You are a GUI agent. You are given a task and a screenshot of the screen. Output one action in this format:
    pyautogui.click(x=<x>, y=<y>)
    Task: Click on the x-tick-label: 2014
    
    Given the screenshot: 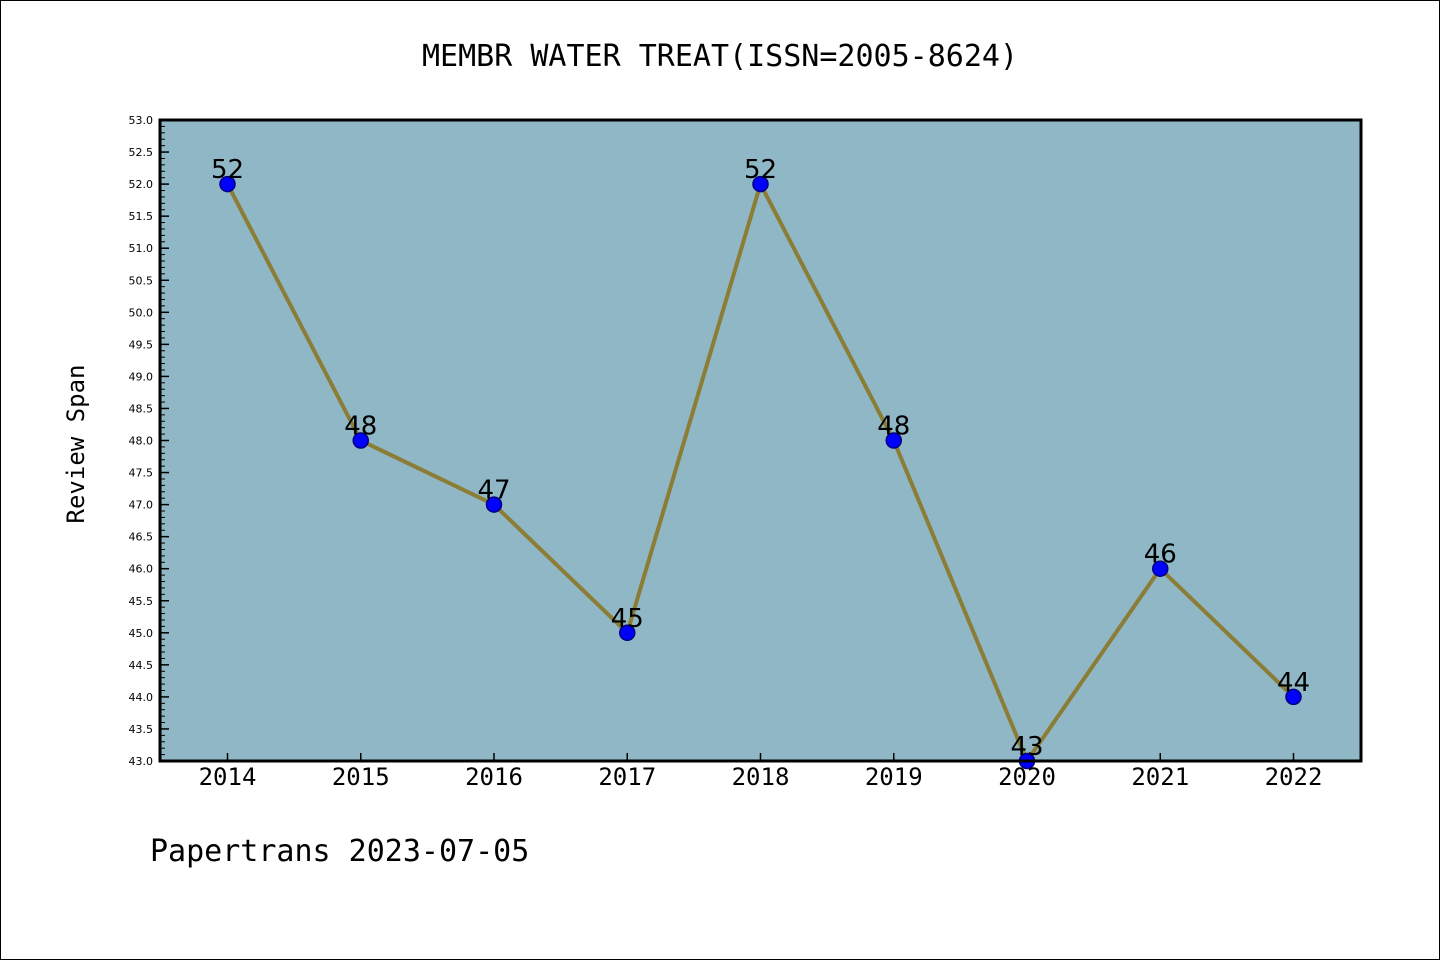 What is the action you would take?
    pyautogui.click(x=228, y=777)
    